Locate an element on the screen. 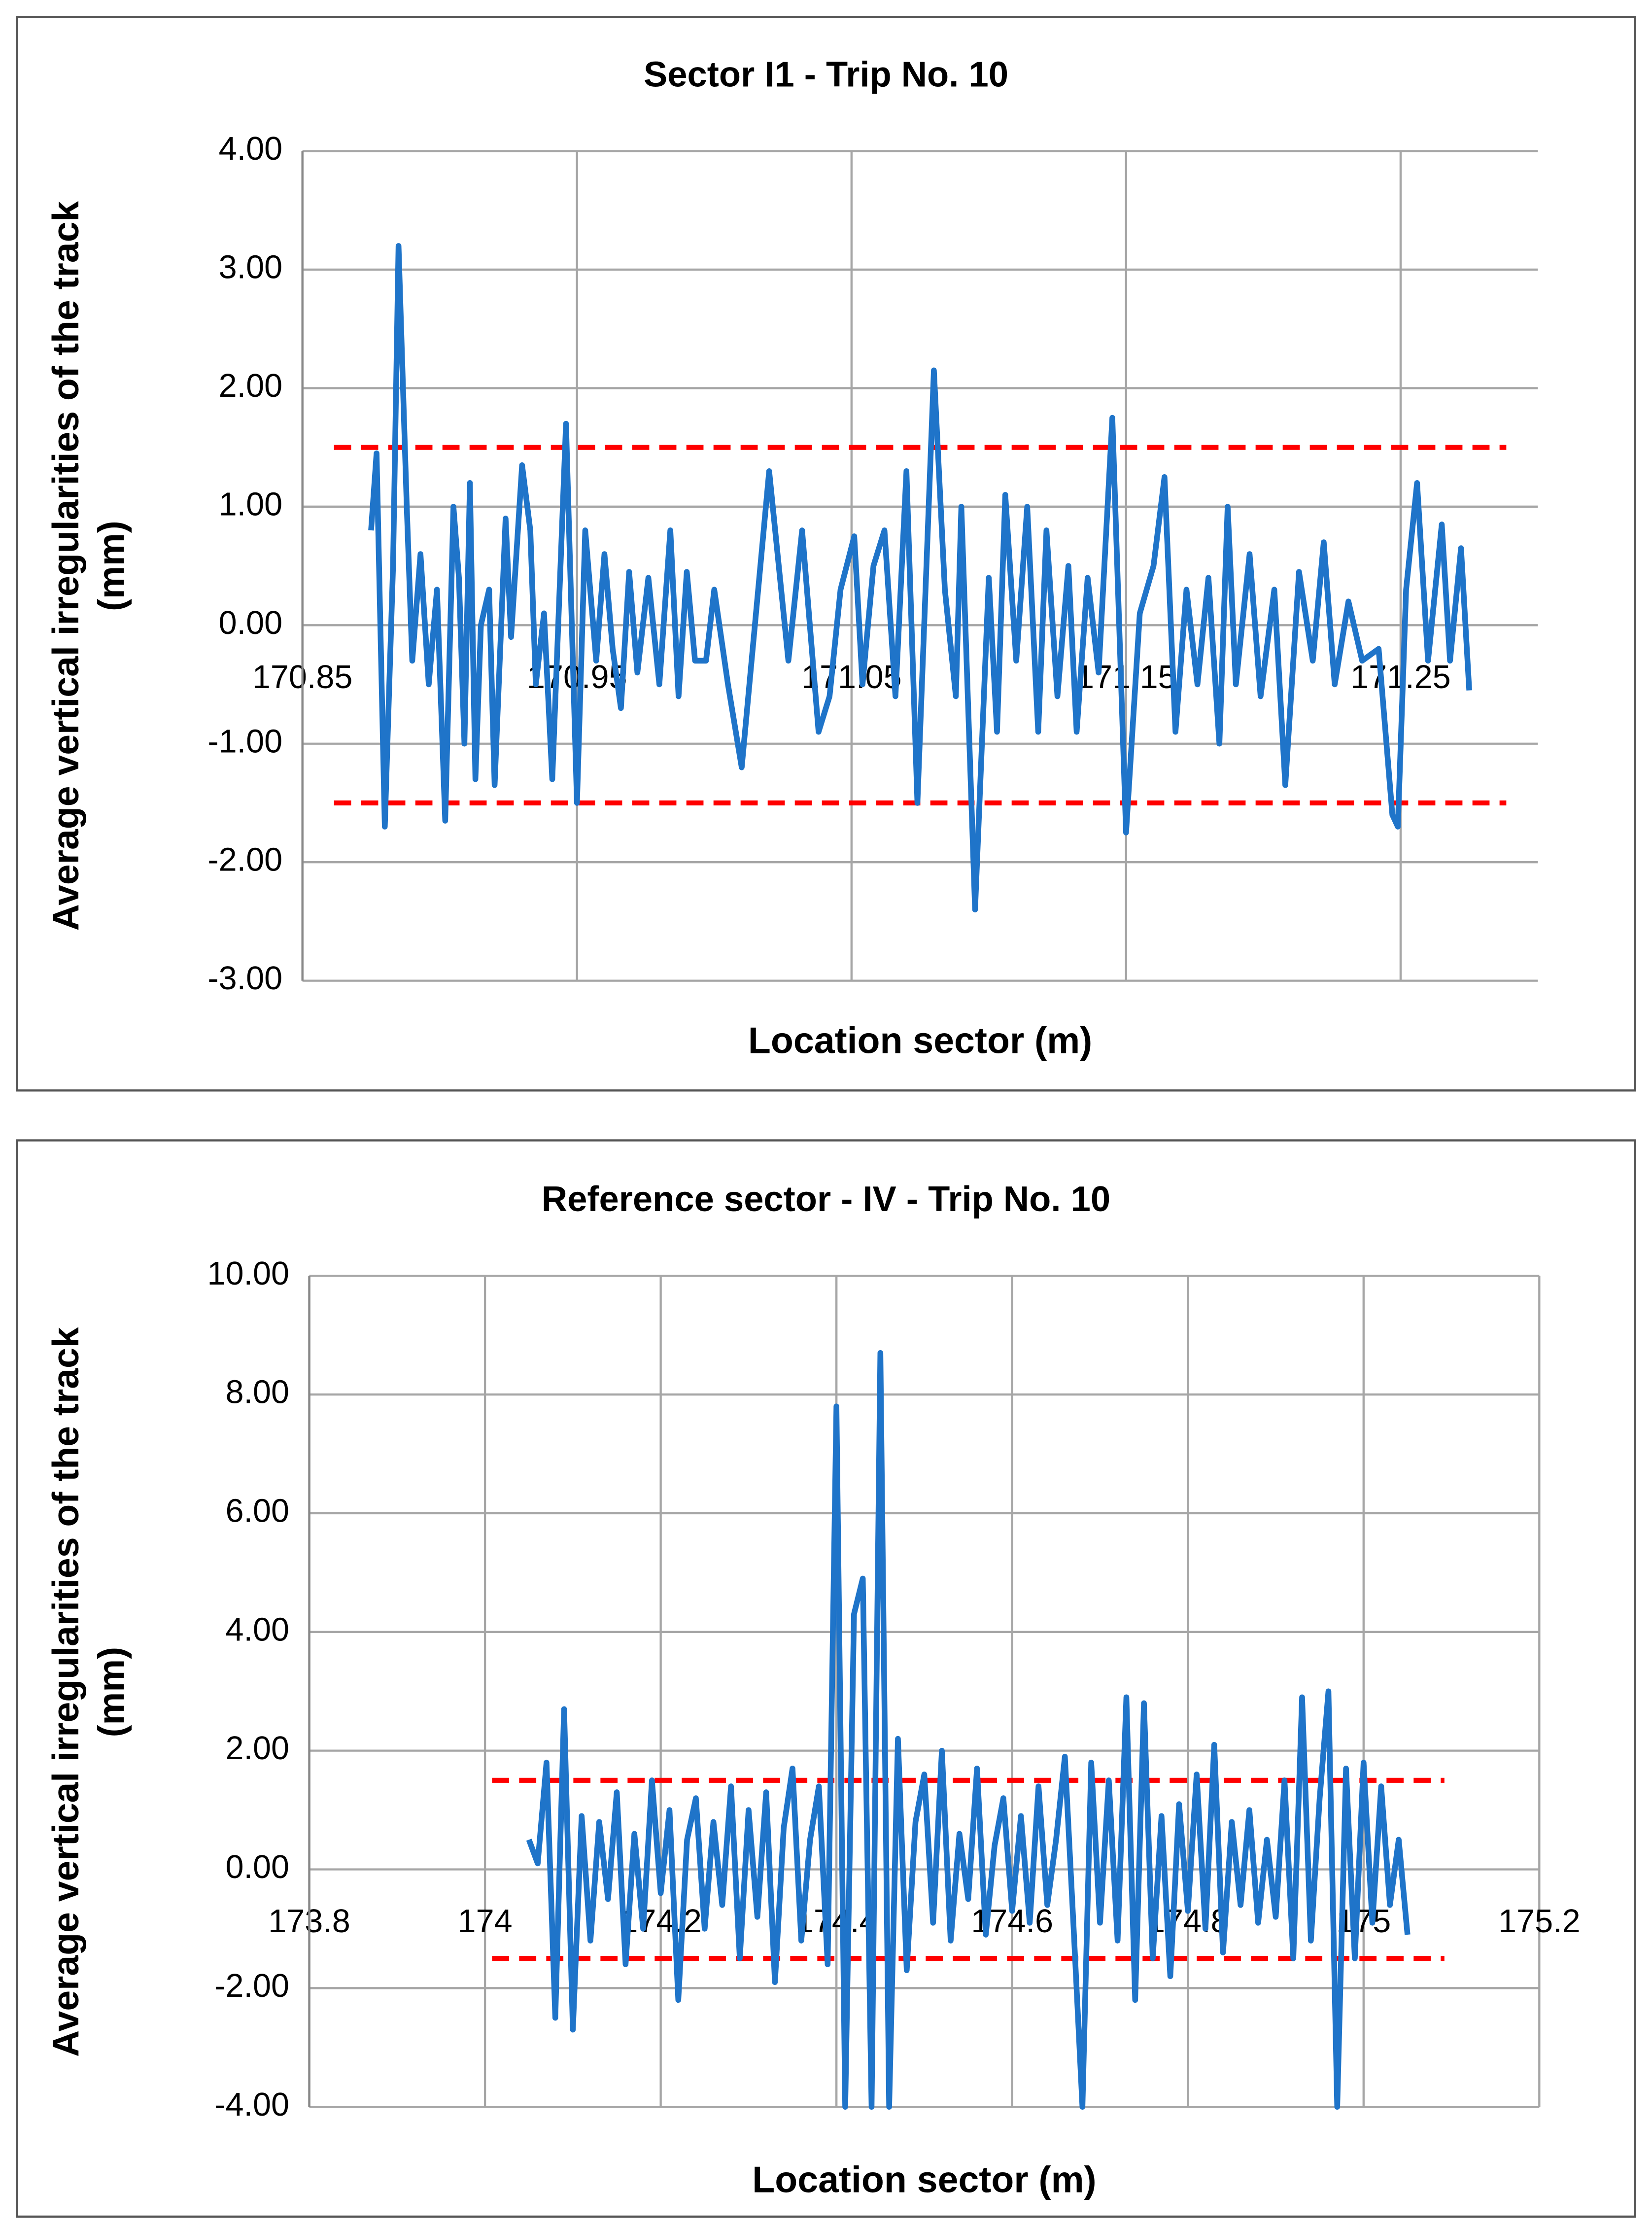 The height and width of the screenshot is (2228, 1652). x-tick-label: 174 is located at coordinates (485, 1921).